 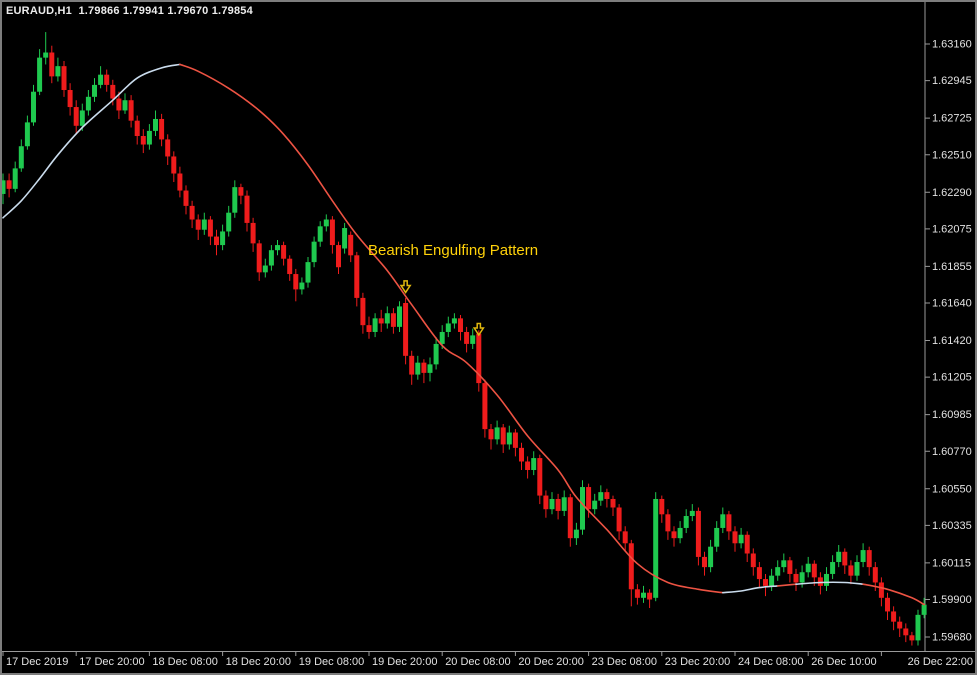 What do you see at coordinates (952, 193) in the screenshot?
I see `price-axis-label: 1.62290` at bounding box center [952, 193].